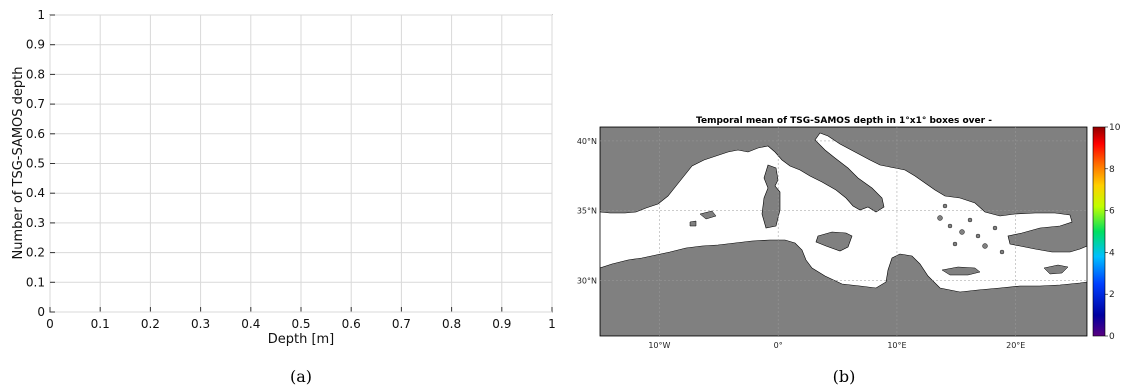 This screenshot has width=1128, height=391. What do you see at coordinates (843, 287) in the screenshot?
I see `land-africa` at bounding box center [843, 287].